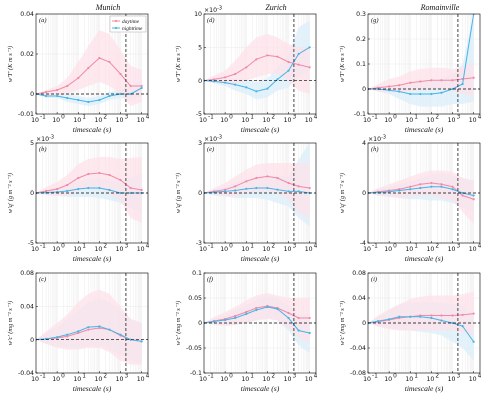  What do you see at coordinates (10, 193) in the screenshot?
I see `y-axis-label: w'q' (g m⁻² s⁻¹)` at bounding box center [10, 193].